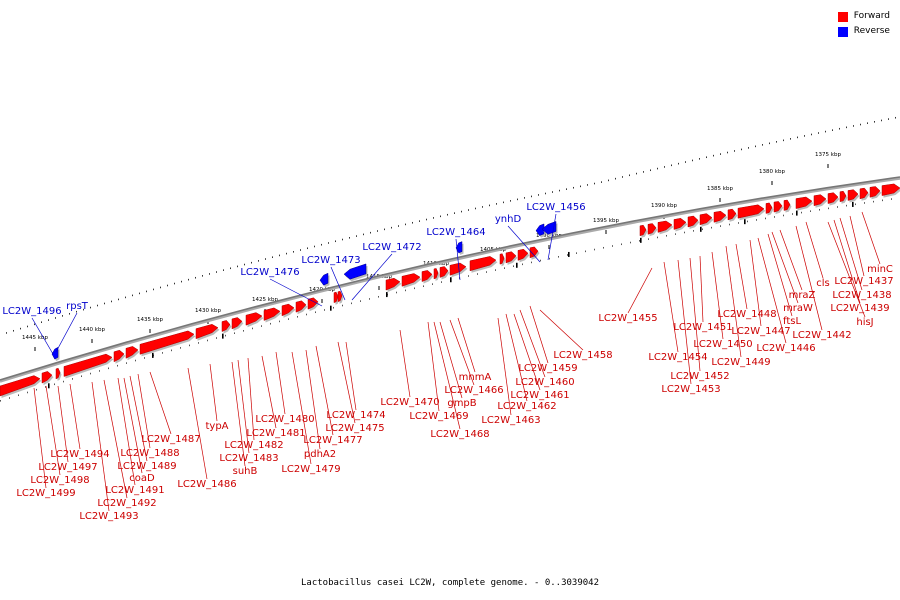 The height and width of the screenshot is (600, 900). Describe the element at coordinates (863, 281) in the screenshot. I see `gene-label: LC2W_1437` at that location.